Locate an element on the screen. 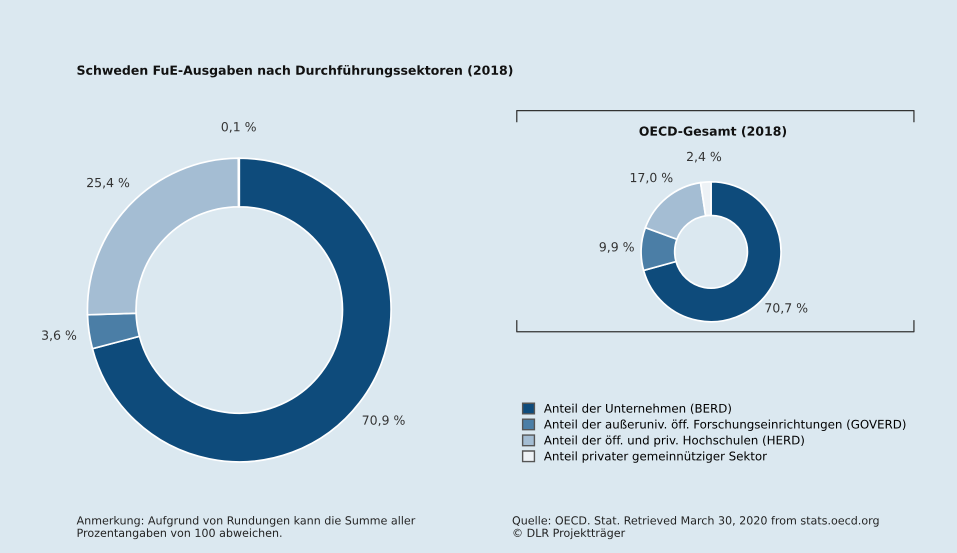 Image resolution: width=957 pixels, height=553 pixels. chart-title: OECD-Gesamt (2018) is located at coordinates (712, 132).